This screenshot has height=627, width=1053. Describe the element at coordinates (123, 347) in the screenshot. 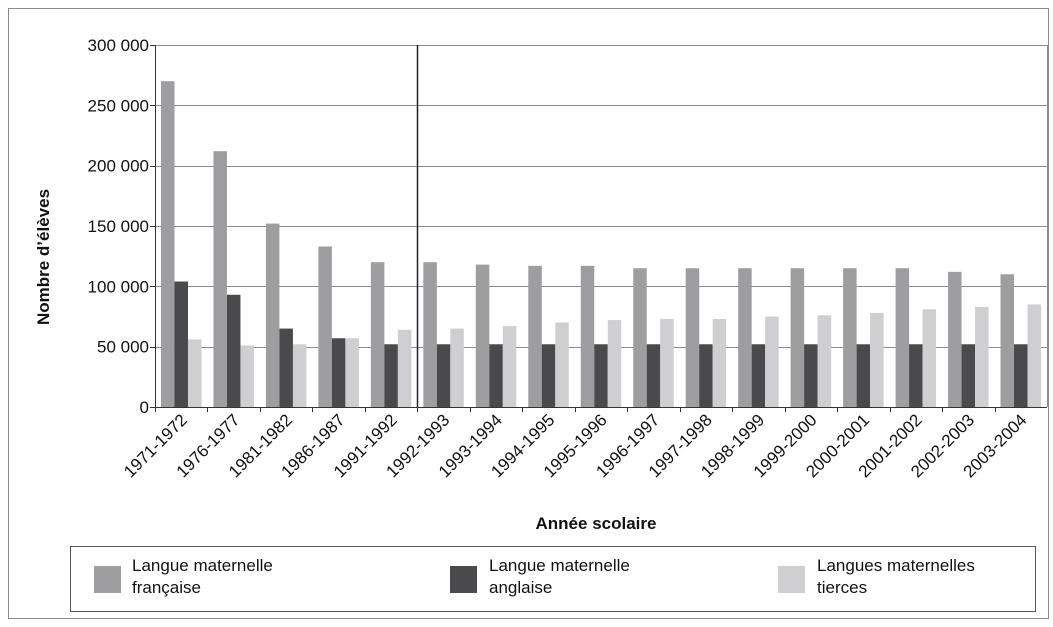

I see `y-tick-label: 50 000` at that location.